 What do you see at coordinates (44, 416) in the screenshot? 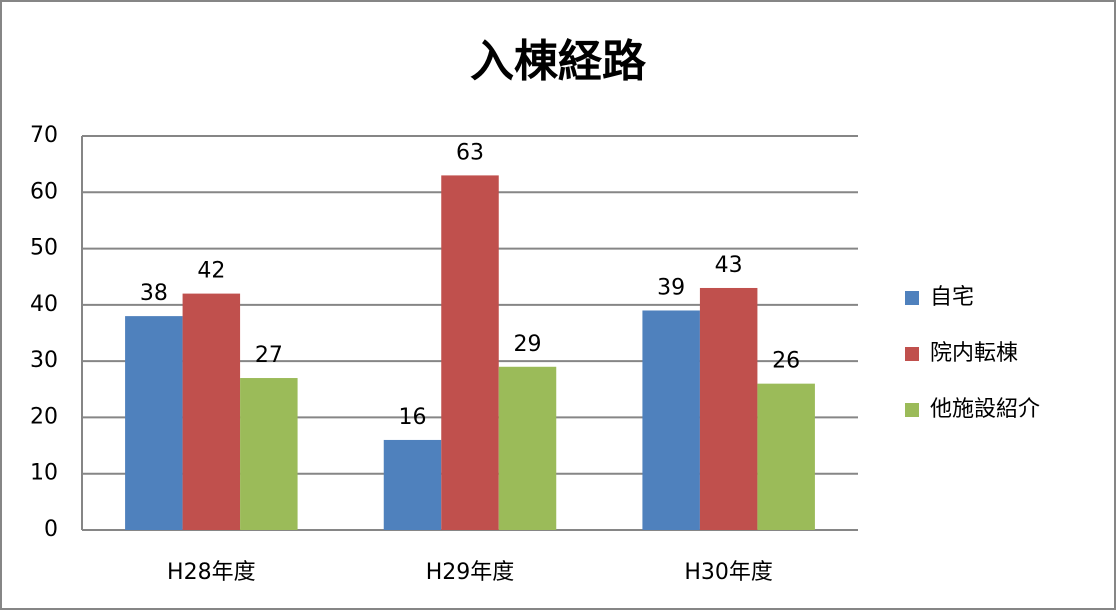
I see `y-tick-label: 20` at bounding box center [44, 416].